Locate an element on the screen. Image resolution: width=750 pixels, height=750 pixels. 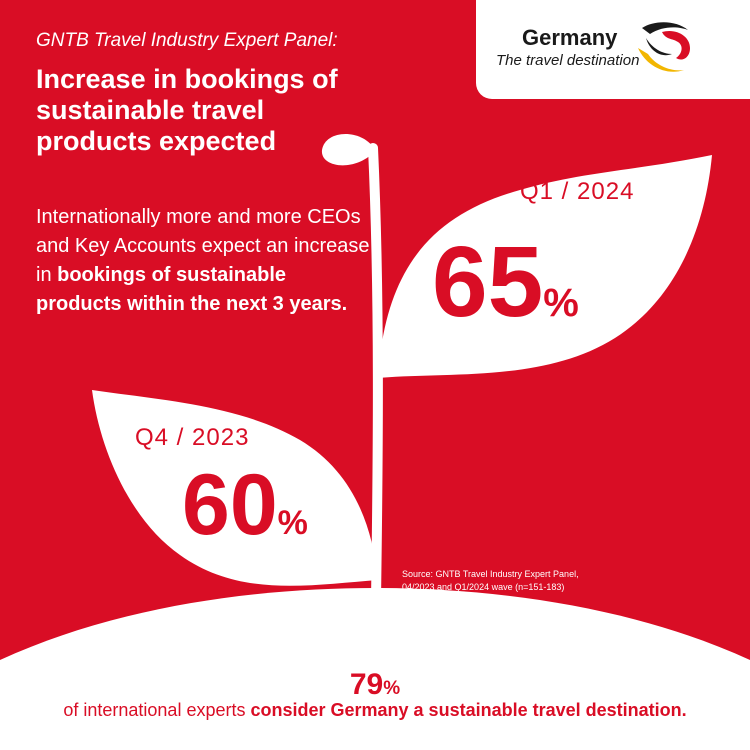
large-leaf-left is located at coordinates (235, 488).